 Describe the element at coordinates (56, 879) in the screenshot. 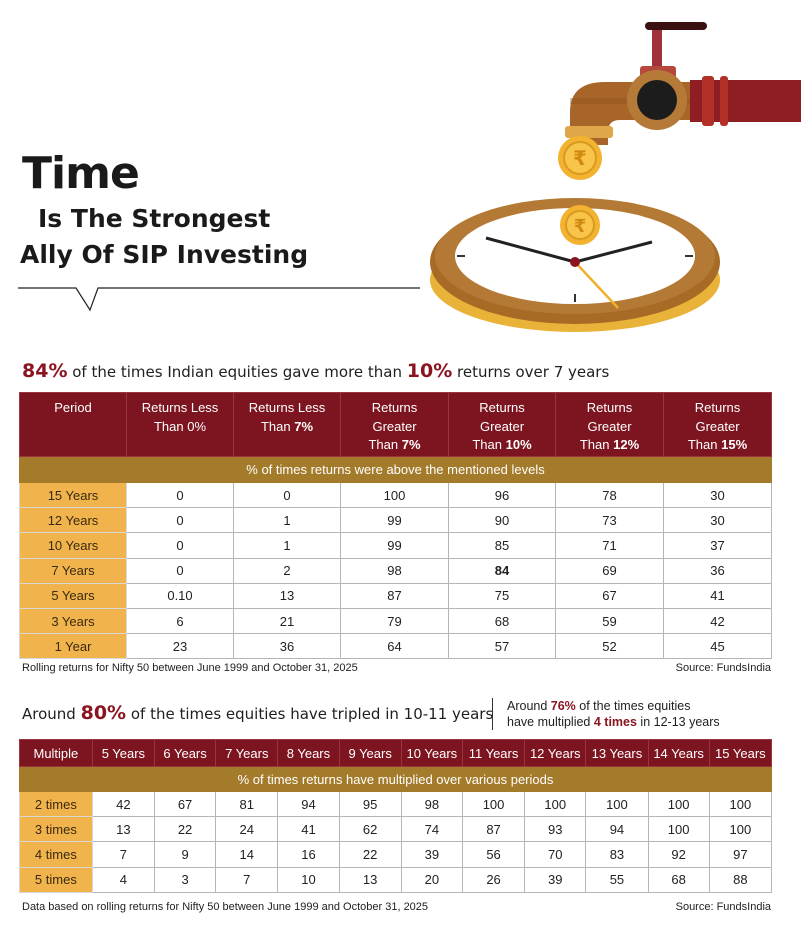

I see `multiple-label-cell: 5 times` at that location.